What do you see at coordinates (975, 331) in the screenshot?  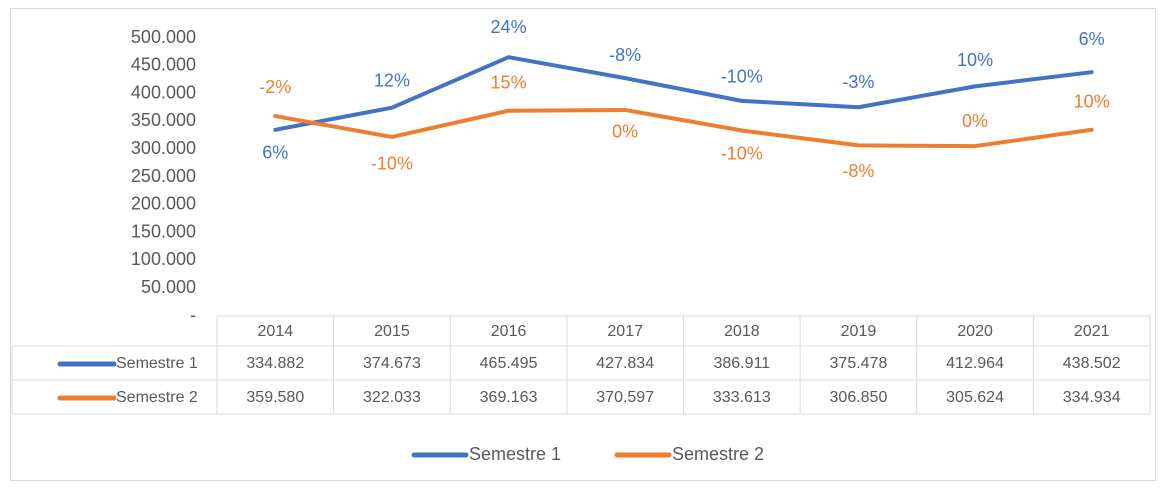 I see `x-tick-label: 2020` at bounding box center [975, 331].